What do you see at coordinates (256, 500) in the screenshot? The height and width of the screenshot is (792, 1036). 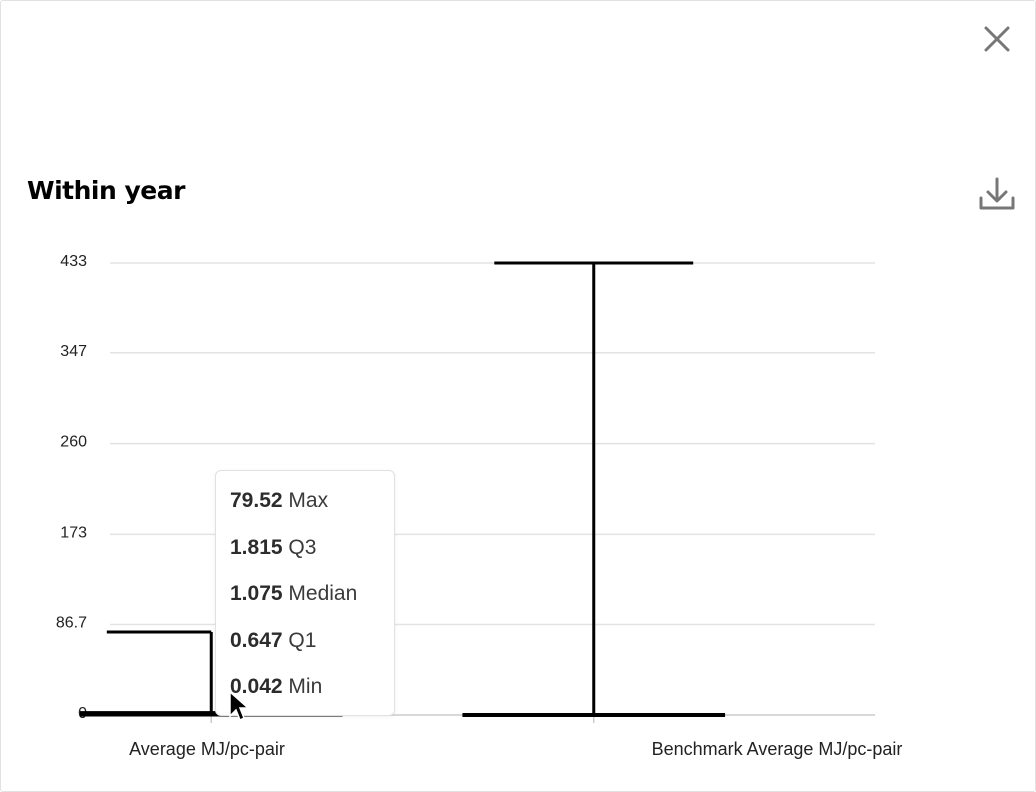 I see `tooltip-value: 79.52` at bounding box center [256, 500].